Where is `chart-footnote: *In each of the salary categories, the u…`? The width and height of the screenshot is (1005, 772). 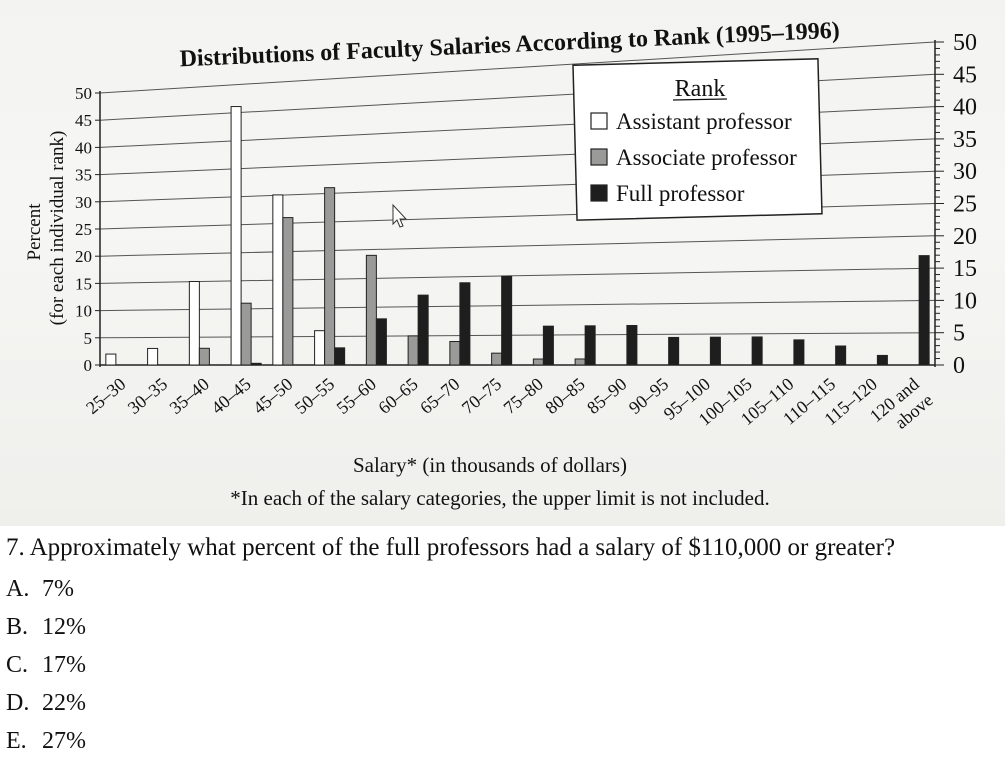
chart-footnote: *In each of the salary categories, the u… is located at coordinates (499, 498).